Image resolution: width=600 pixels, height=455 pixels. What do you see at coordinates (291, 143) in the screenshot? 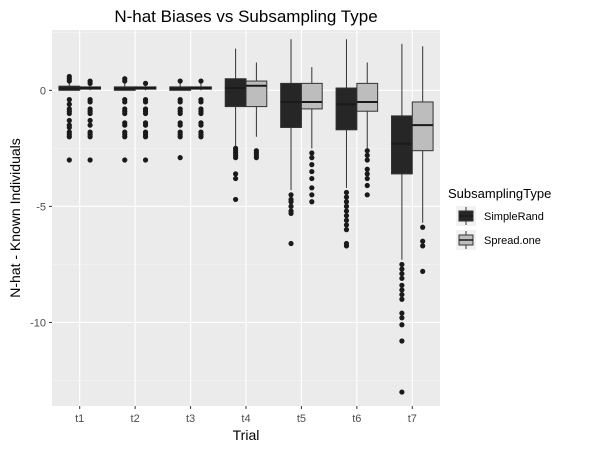
I see `box-SimpleRand-t5` at bounding box center [291, 143].